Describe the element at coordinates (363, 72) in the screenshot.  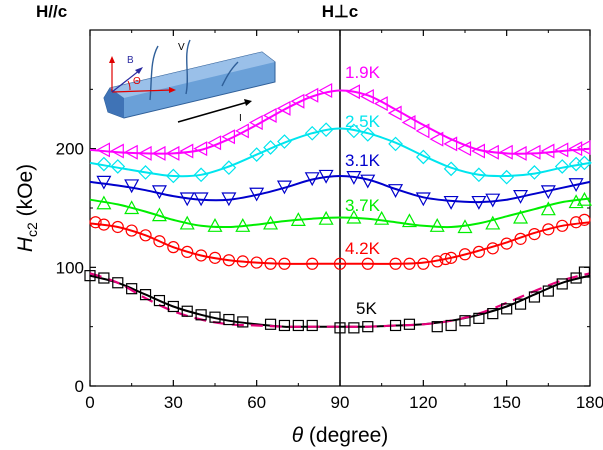
I see `series-label-1.9K: 1.9K` at that location.